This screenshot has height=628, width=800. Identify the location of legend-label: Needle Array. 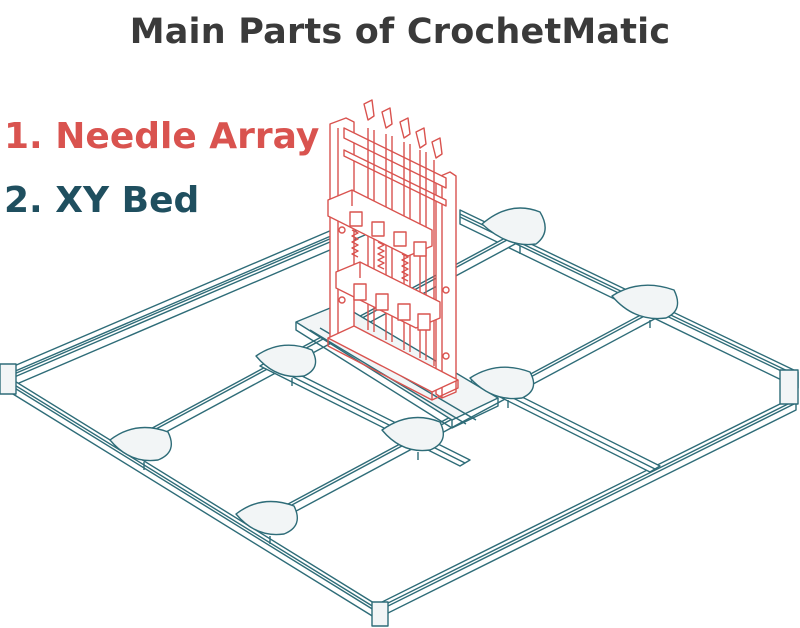
(187, 136).